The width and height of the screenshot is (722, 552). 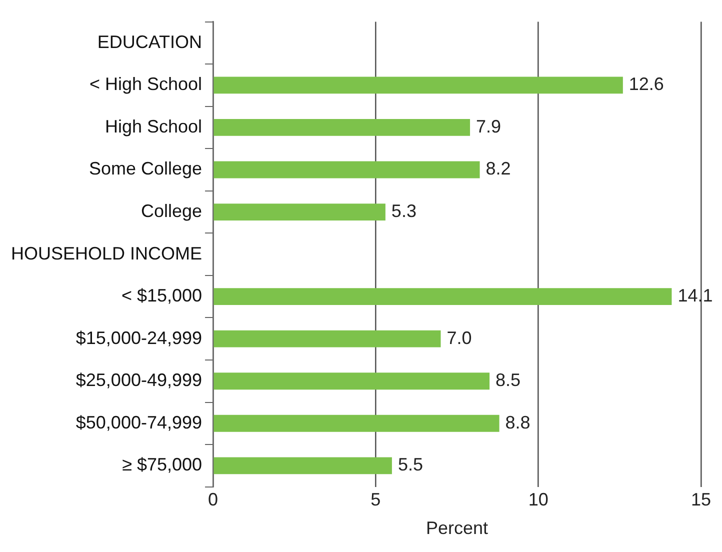 I want to click on x-tick-label: 5, so click(x=375, y=500).